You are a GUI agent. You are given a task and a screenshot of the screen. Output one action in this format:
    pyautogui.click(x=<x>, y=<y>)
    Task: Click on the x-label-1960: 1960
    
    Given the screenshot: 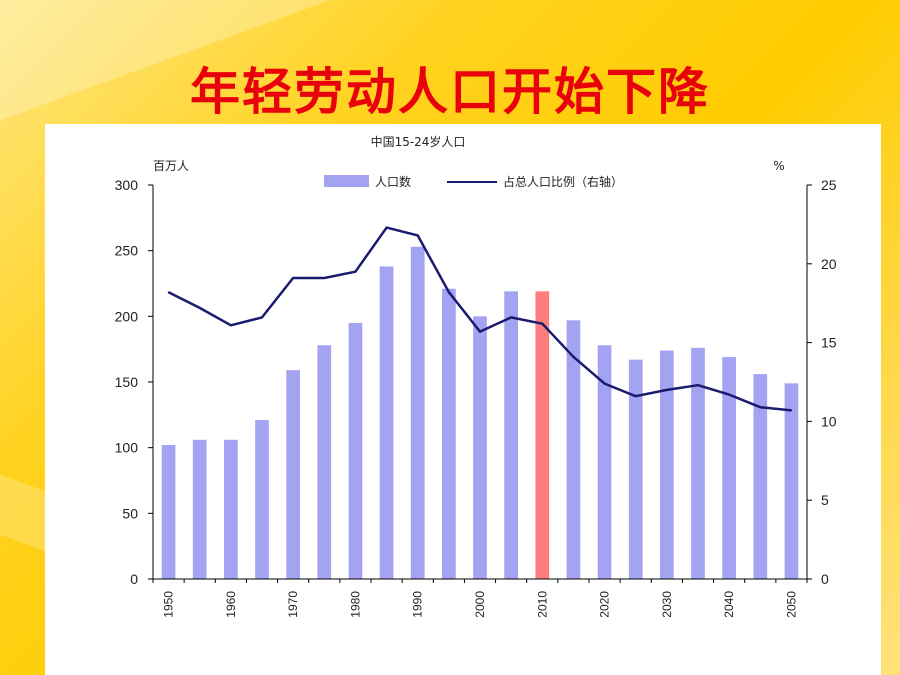 What is the action you would take?
    pyautogui.click(x=231, y=604)
    